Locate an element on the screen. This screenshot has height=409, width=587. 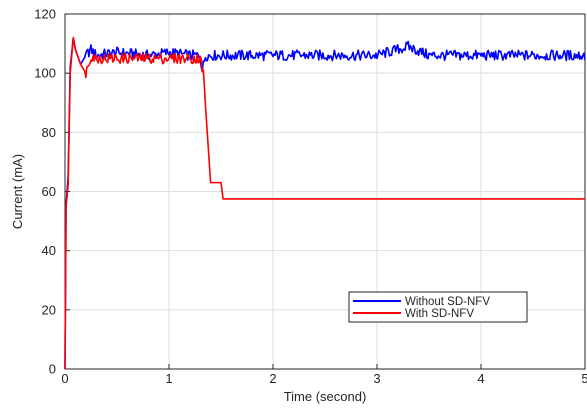
legend-label: Without SD-NFV is located at coordinates (447, 302).